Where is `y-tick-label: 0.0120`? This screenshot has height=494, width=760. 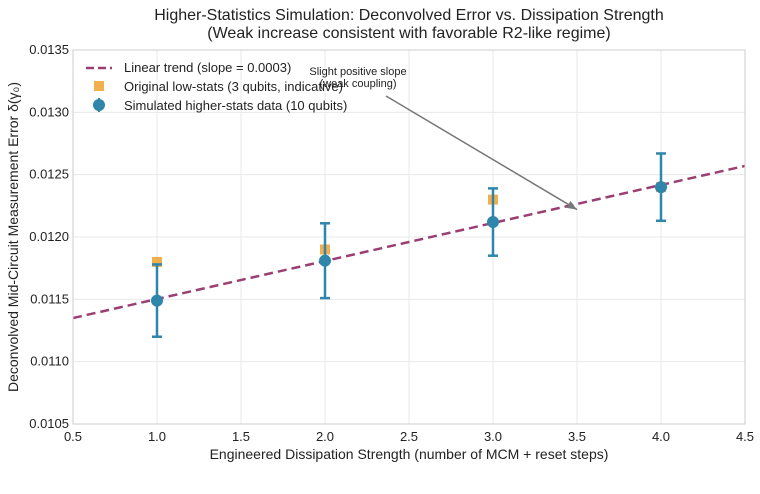
y-tick-label: 0.0120 is located at coordinates (49, 236).